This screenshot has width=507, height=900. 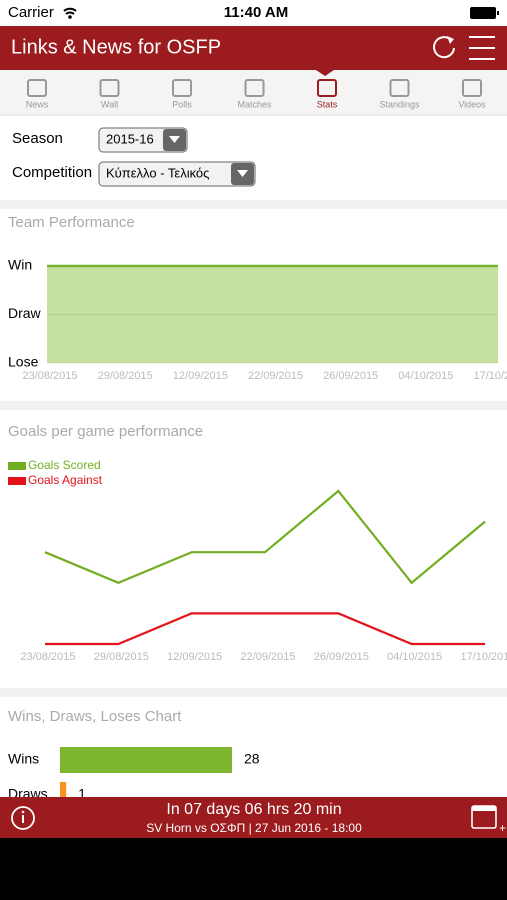 I want to click on battery-tip, so click(x=498, y=13).